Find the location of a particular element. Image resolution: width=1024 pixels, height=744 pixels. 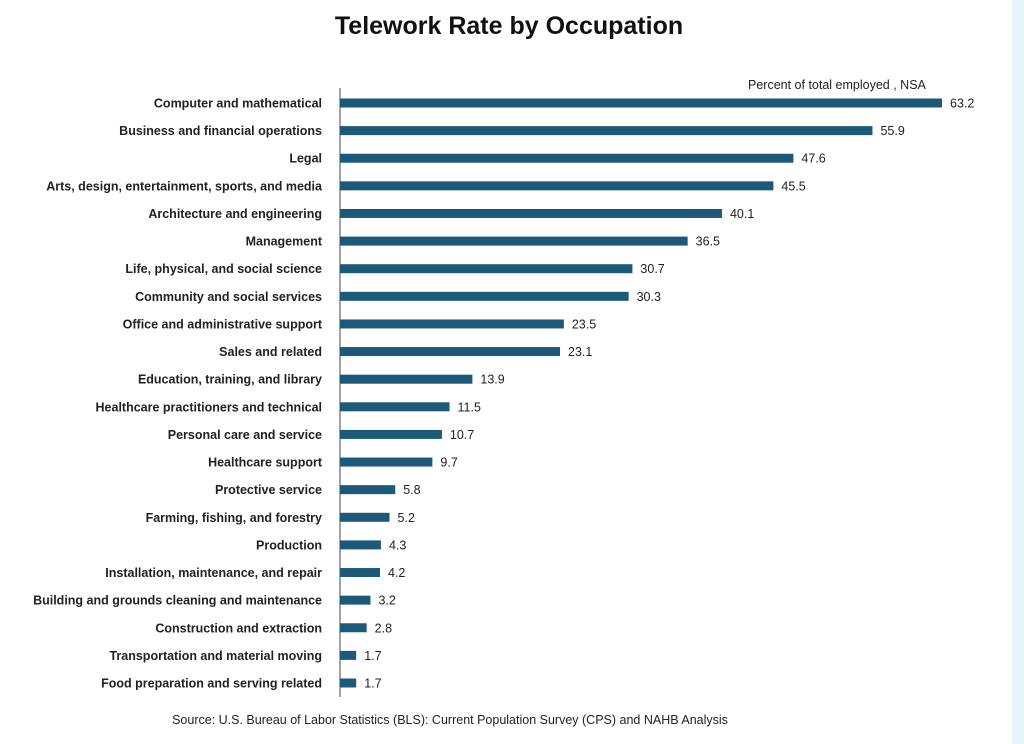

category-label: Healthcare practitioners and technical is located at coordinates (209, 407).